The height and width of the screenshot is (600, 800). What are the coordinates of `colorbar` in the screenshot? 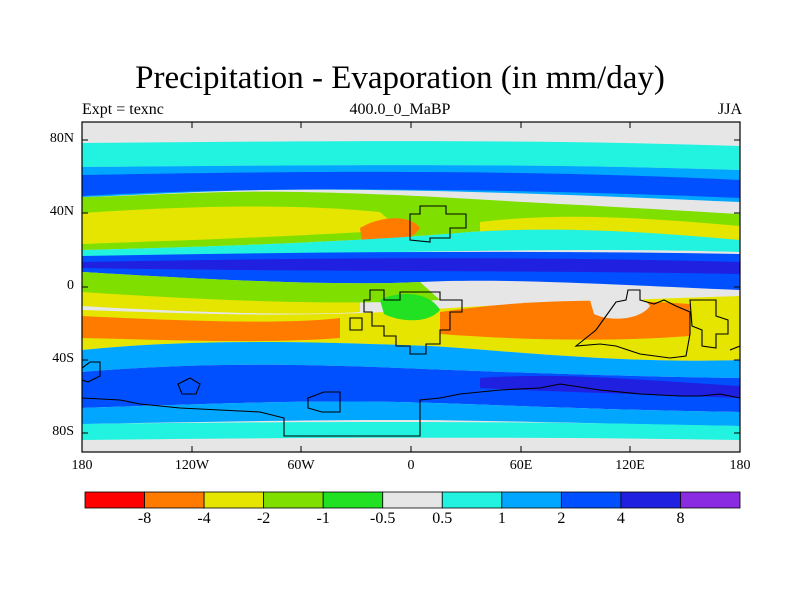 It's located at (412, 500).